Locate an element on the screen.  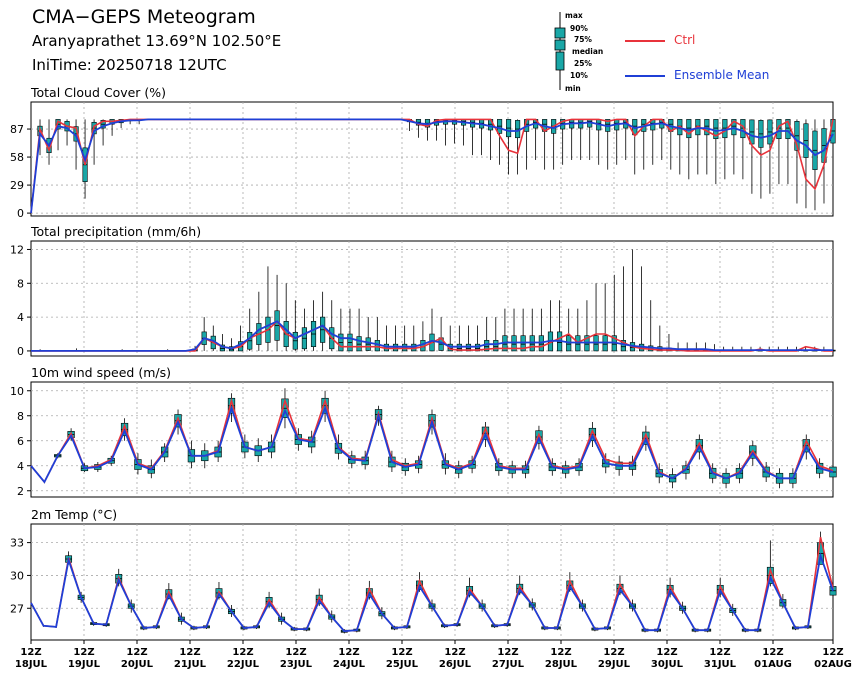
location-label: Aranyaprathet 13.69°N 102.50°E is located at coordinates (157, 41).